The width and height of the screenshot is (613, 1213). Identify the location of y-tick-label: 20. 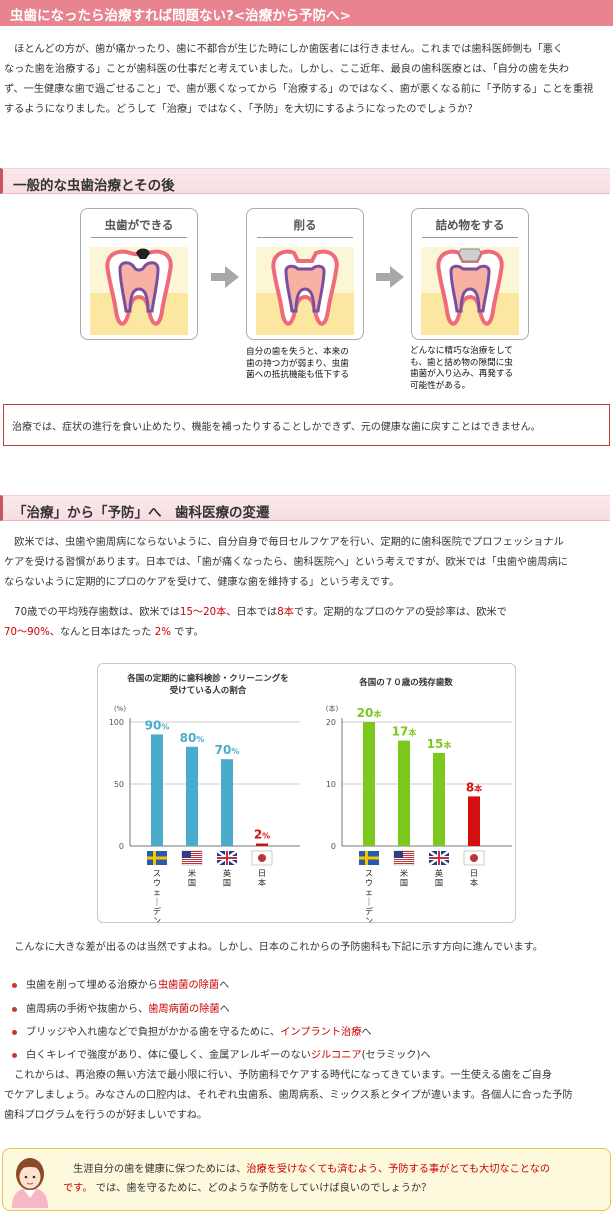
(331, 722).